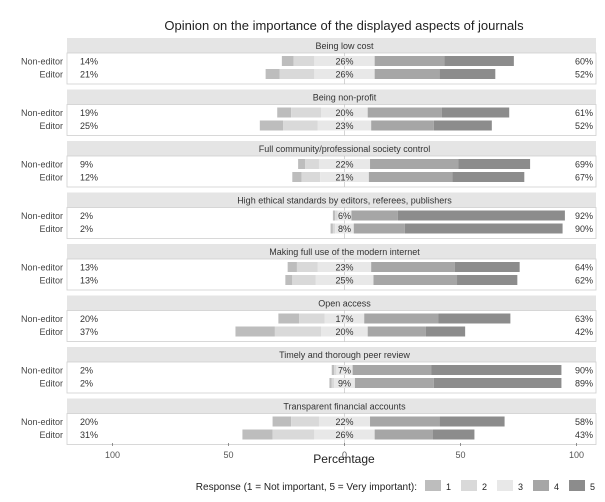 This screenshot has height=502, width=605. I want to click on high-pct-label: 69%, so click(584, 165).